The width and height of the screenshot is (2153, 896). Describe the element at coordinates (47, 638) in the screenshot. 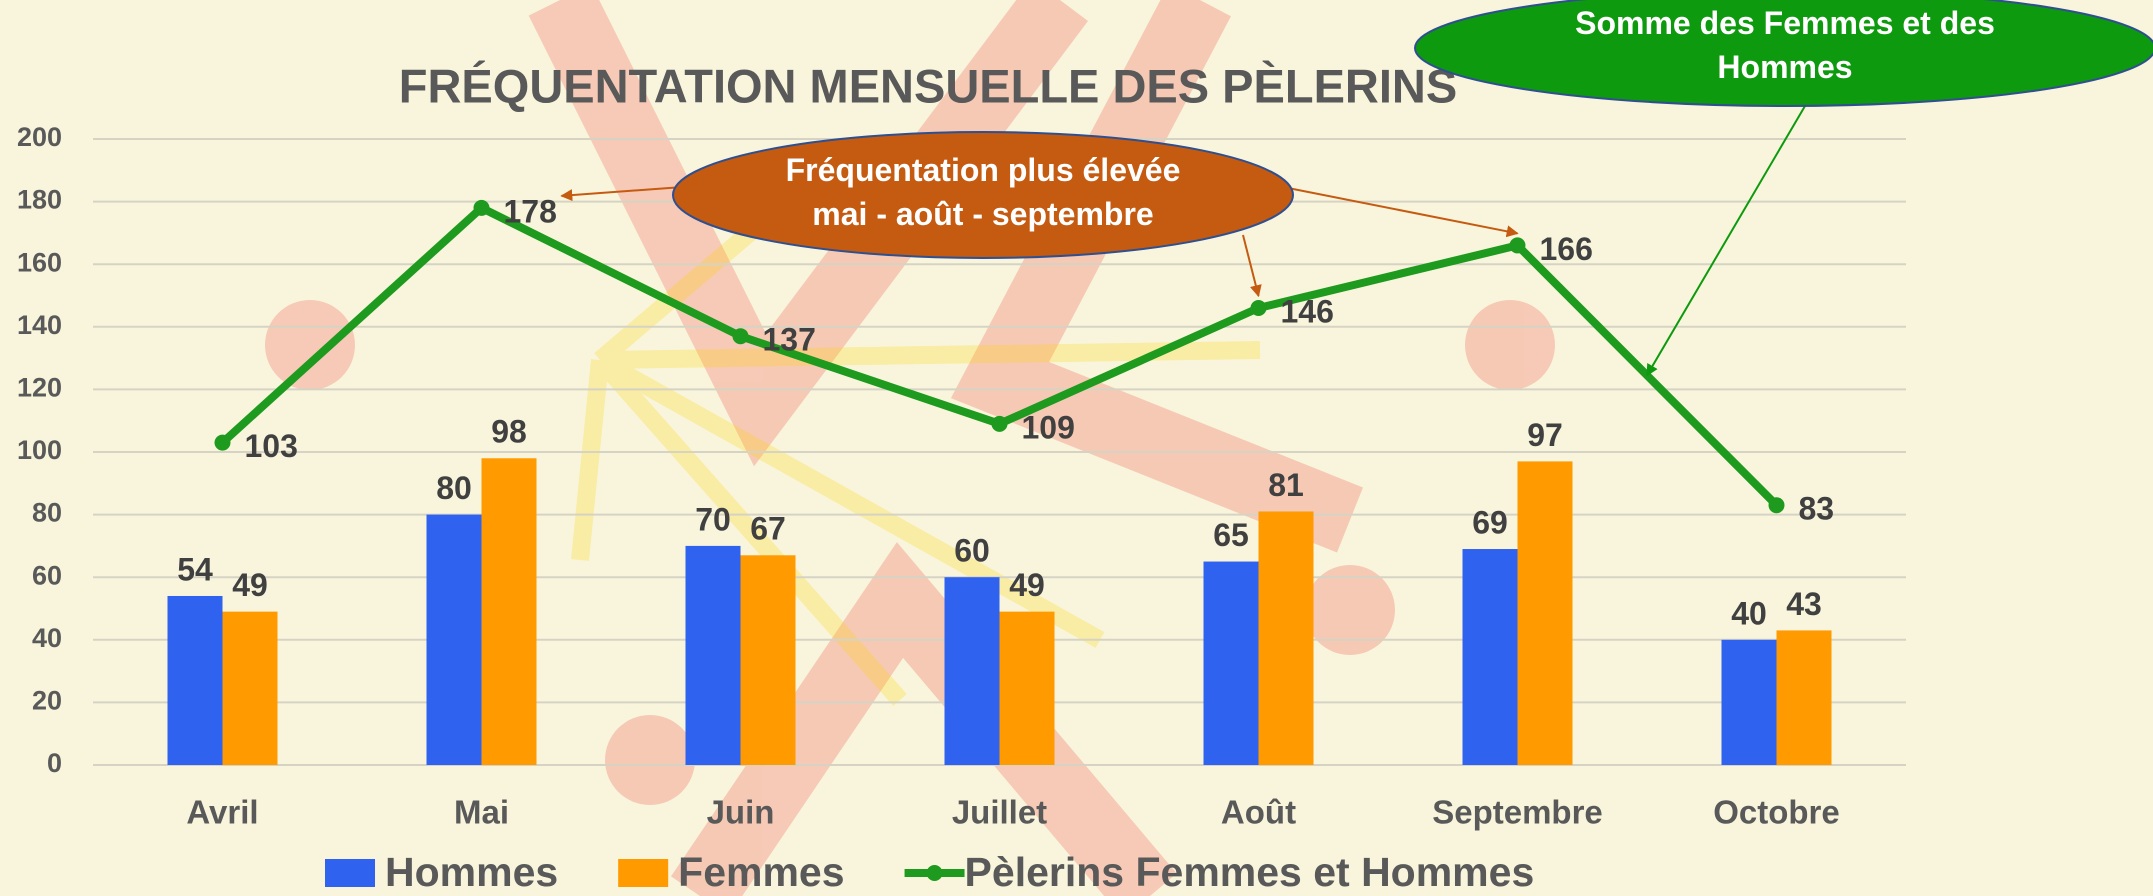

I see `y-tick-label: 40` at that location.